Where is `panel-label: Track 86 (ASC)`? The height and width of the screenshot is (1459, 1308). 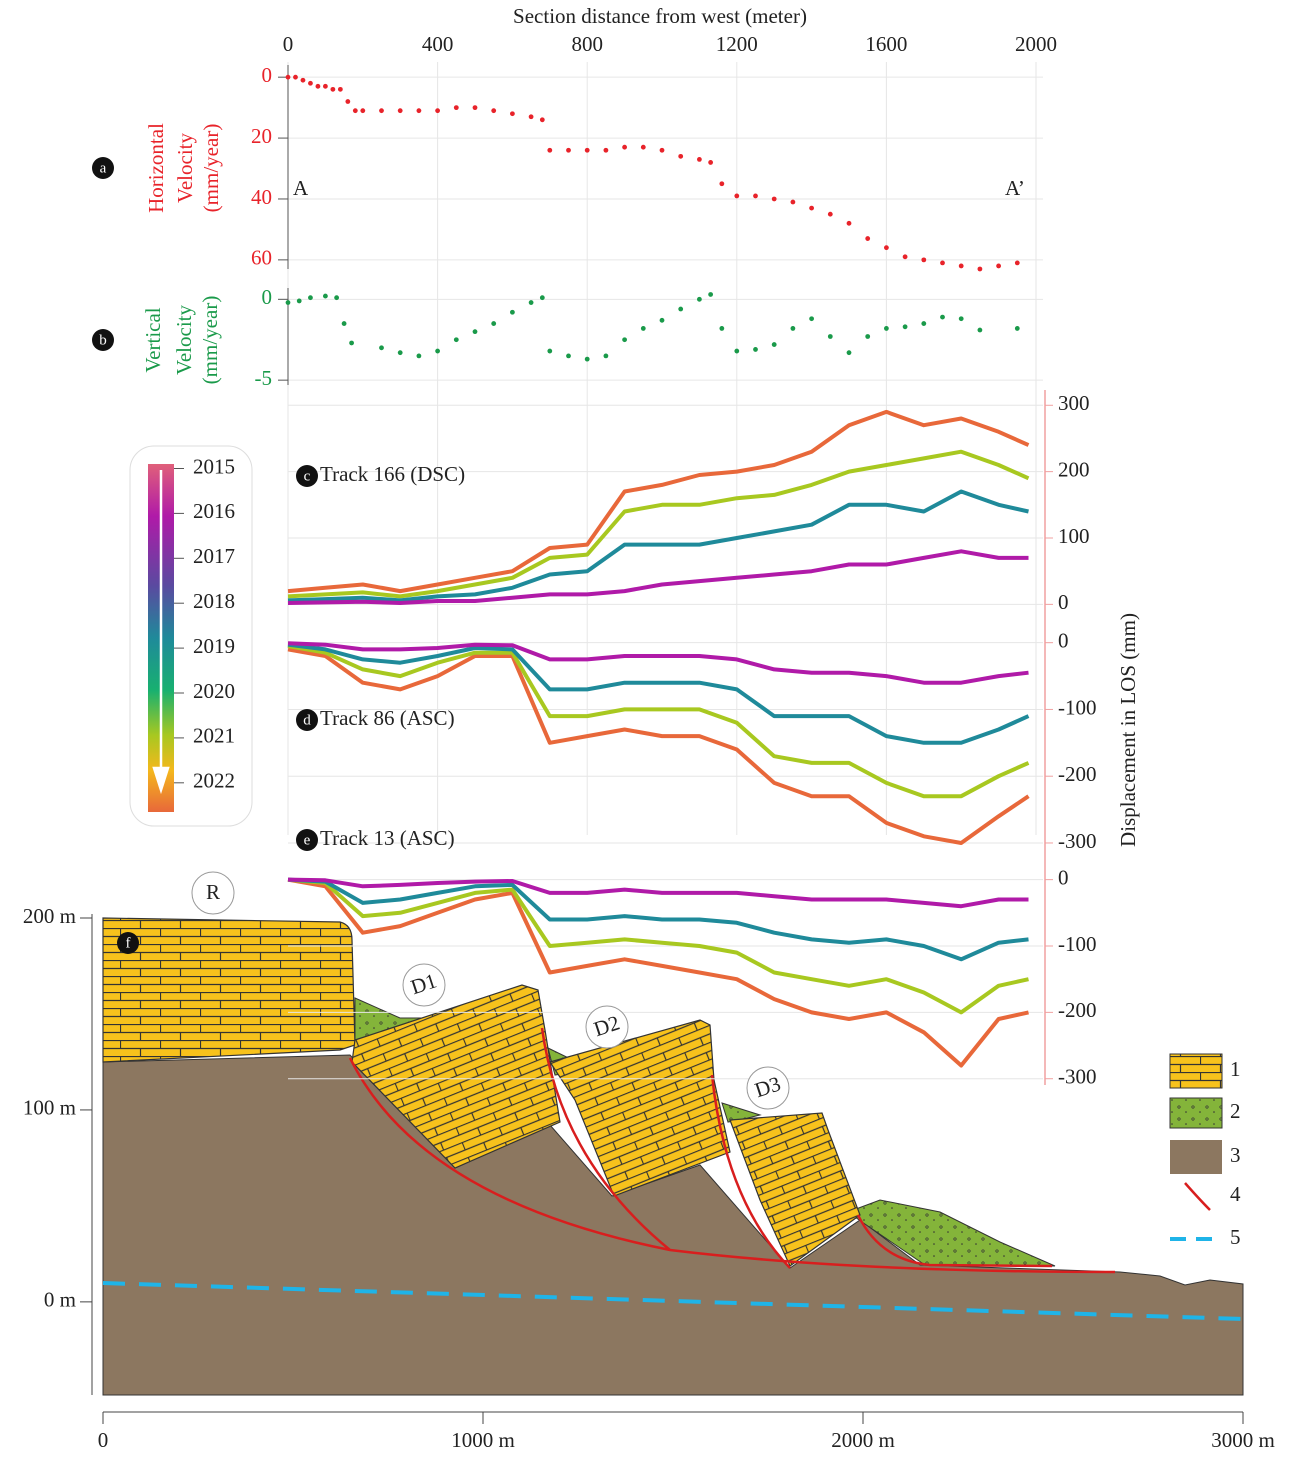 panel-label: Track 86 (ASC) is located at coordinates (387, 718).